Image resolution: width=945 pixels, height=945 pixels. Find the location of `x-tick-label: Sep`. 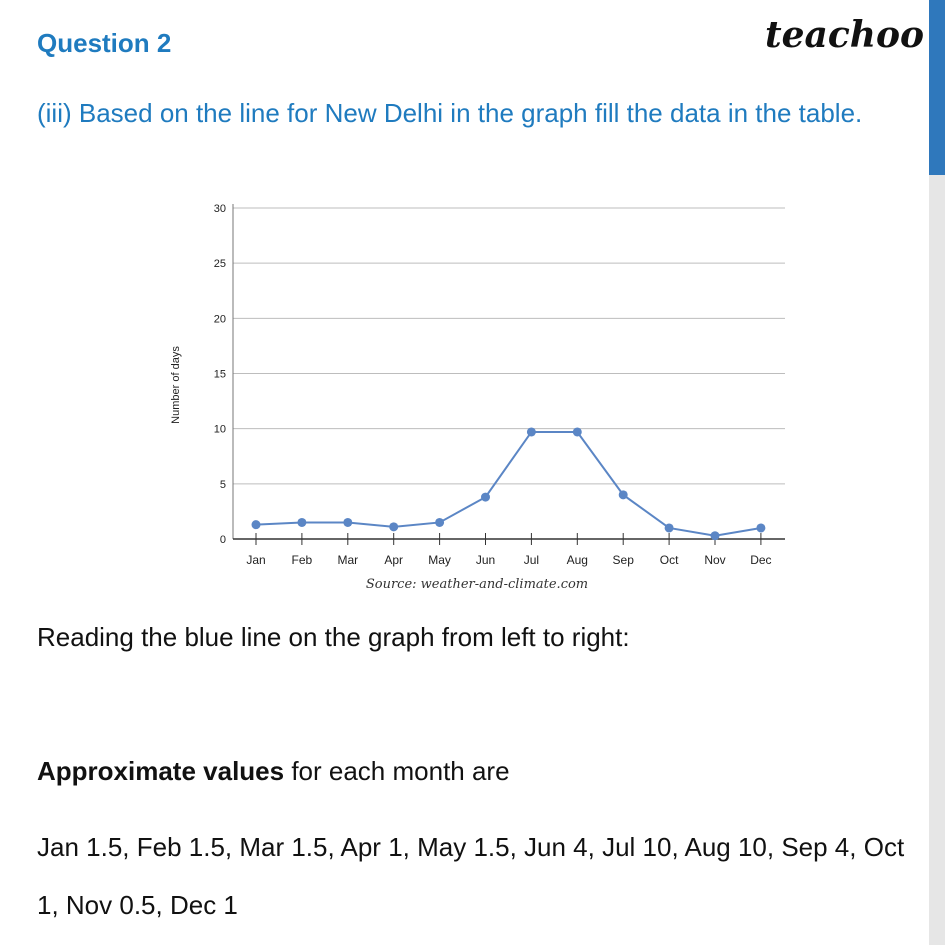

x-tick-label: Sep is located at coordinates (624, 560).